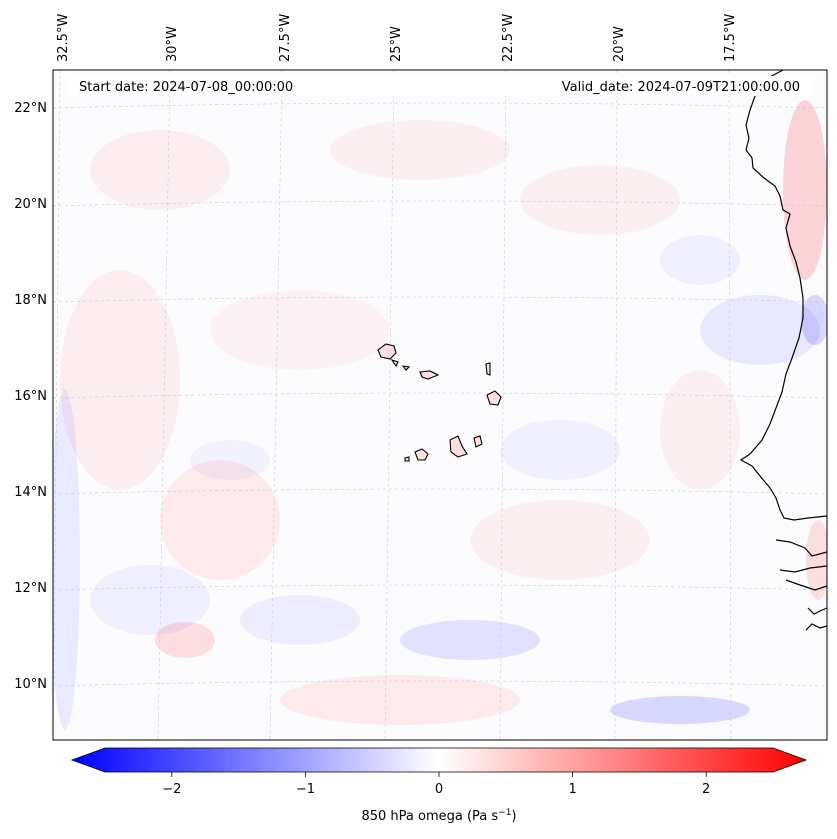 The width and height of the screenshot is (837, 839). What do you see at coordinates (572, 789) in the screenshot?
I see `colorbar-tick-label: 1` at bounding box center [572, 789].